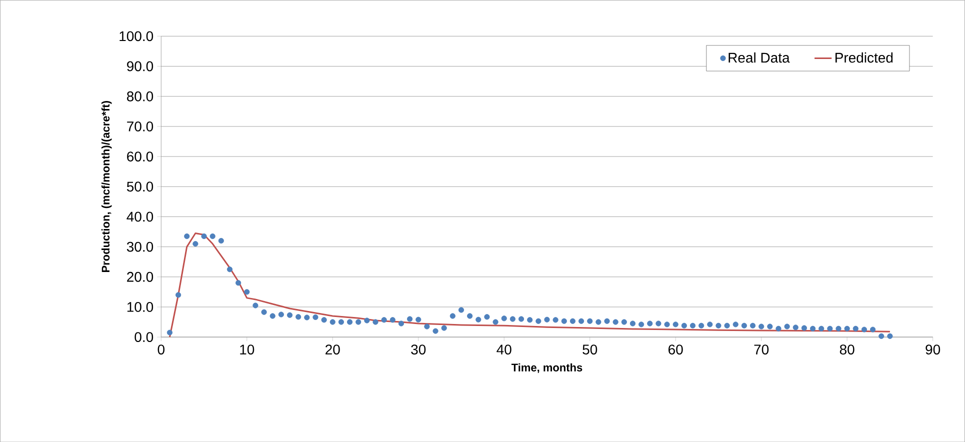 This screenshot has width=965, height=442. I want to click on legend-label: Predicted, so click(864, 57).